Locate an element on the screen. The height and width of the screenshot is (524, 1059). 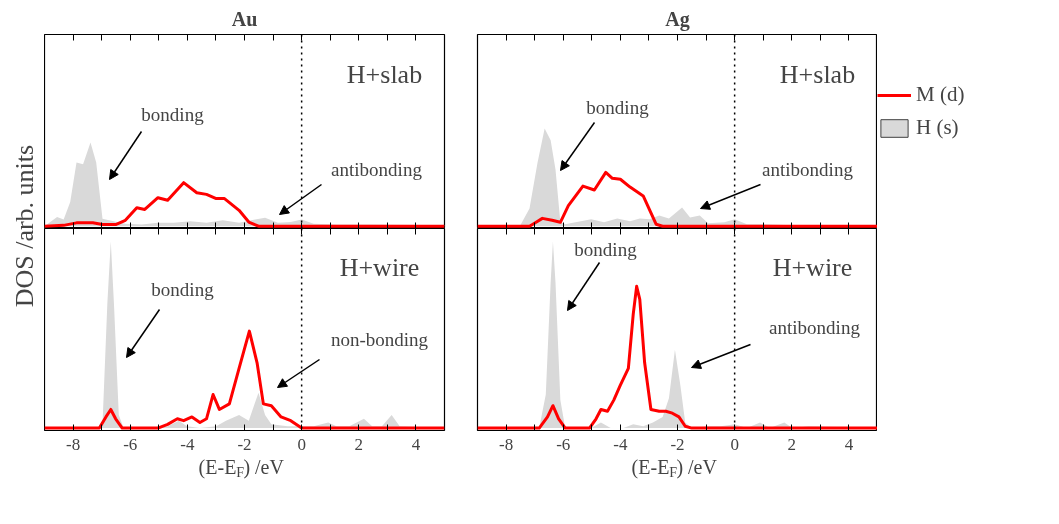
legend-label: H (s) is located at coordinates (937, 127).